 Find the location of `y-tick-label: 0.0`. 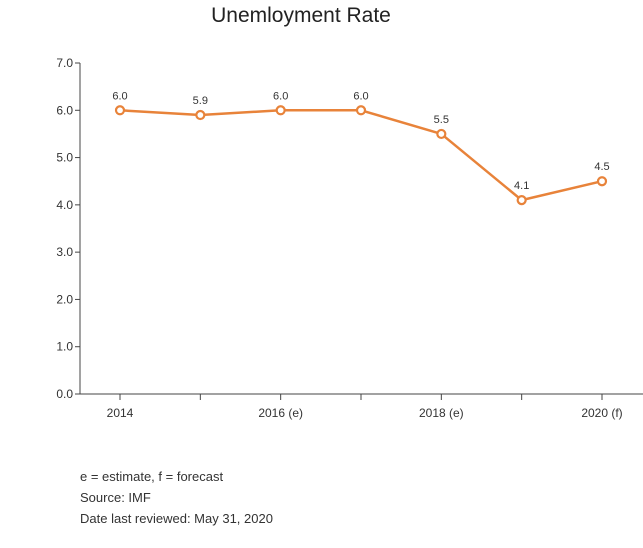

y-tick-label: 0.0 is located at coordinates (64, 394).